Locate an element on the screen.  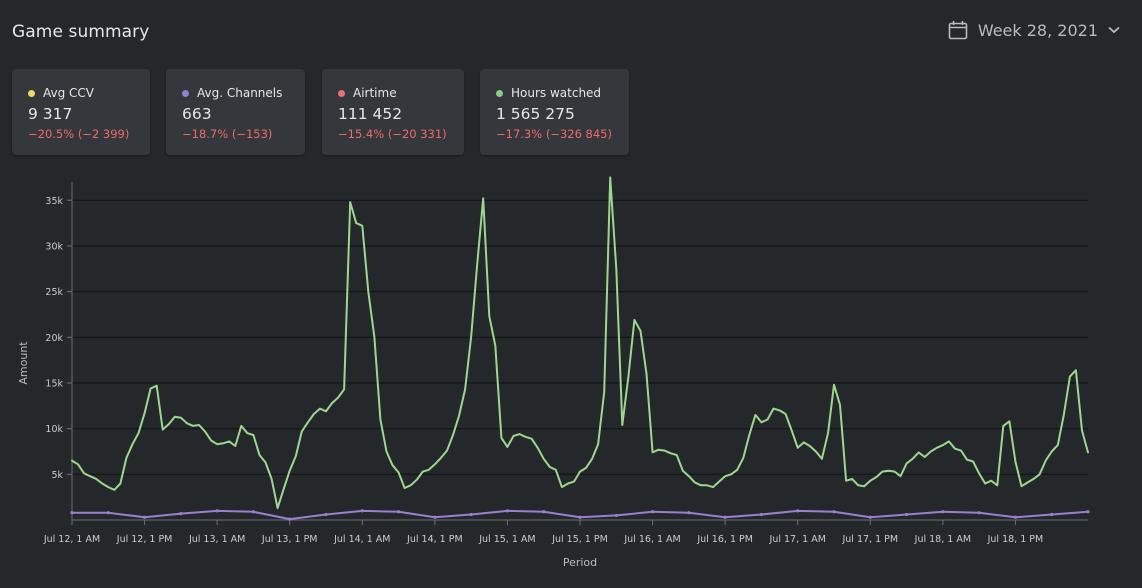
x-tick-label: Jul 18, 1 PM is located at coordinates (1015, 539).